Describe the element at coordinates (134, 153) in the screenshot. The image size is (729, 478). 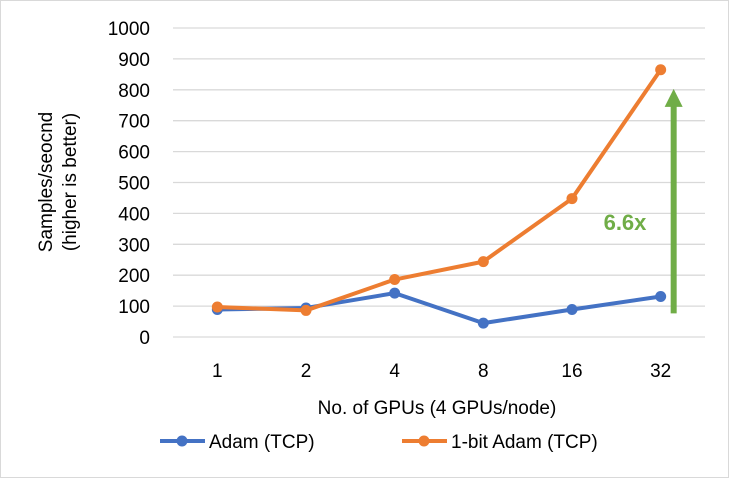
I see `y-tick-label: 600` at that location.